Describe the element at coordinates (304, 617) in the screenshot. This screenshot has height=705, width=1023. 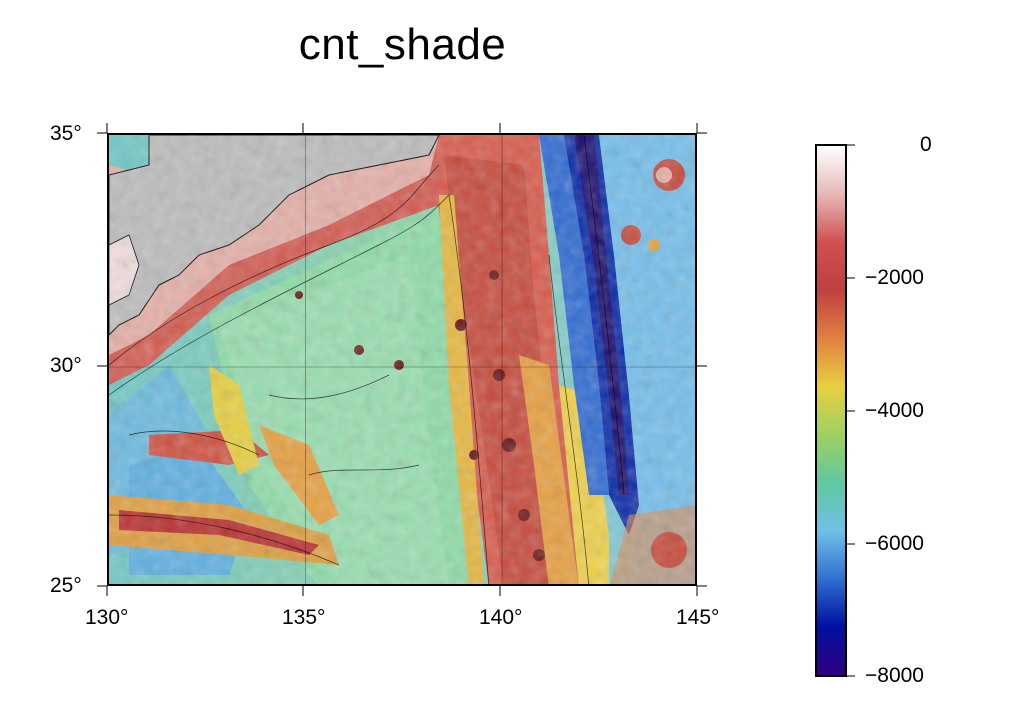
I see `x-tick-135: 135°` at that location.